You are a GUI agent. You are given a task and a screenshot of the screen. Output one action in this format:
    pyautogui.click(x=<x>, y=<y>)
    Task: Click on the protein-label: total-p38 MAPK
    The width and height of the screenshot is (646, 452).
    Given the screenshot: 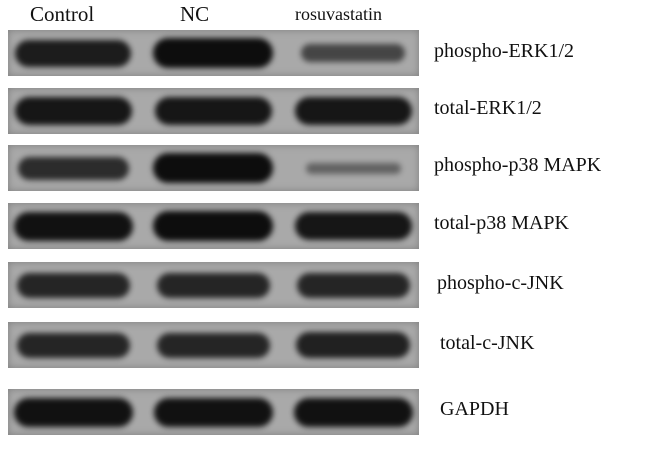 What is the action you would take?
    pyautogui.click(x=501, y=223)
    